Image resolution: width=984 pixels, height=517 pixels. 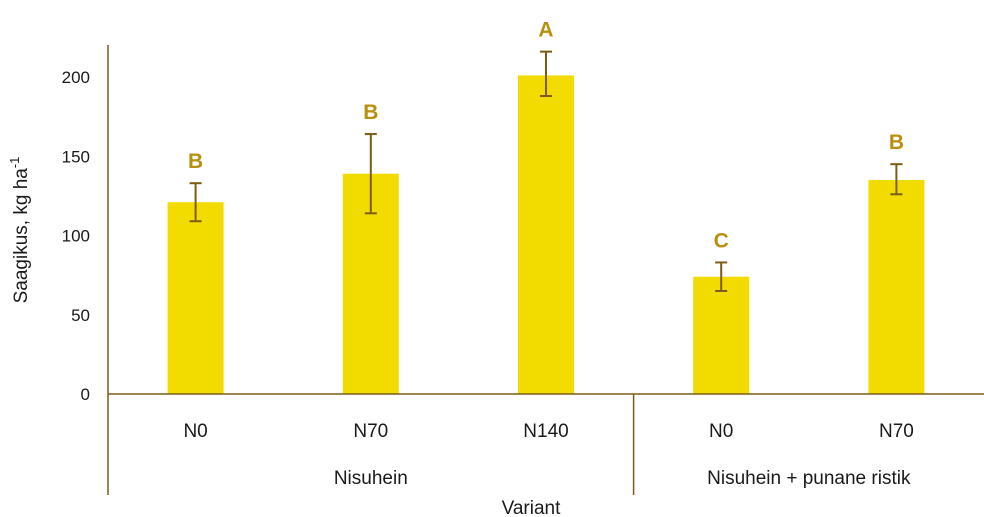 I want to click on y-tick-label: 200, so click(x=76, y=77).